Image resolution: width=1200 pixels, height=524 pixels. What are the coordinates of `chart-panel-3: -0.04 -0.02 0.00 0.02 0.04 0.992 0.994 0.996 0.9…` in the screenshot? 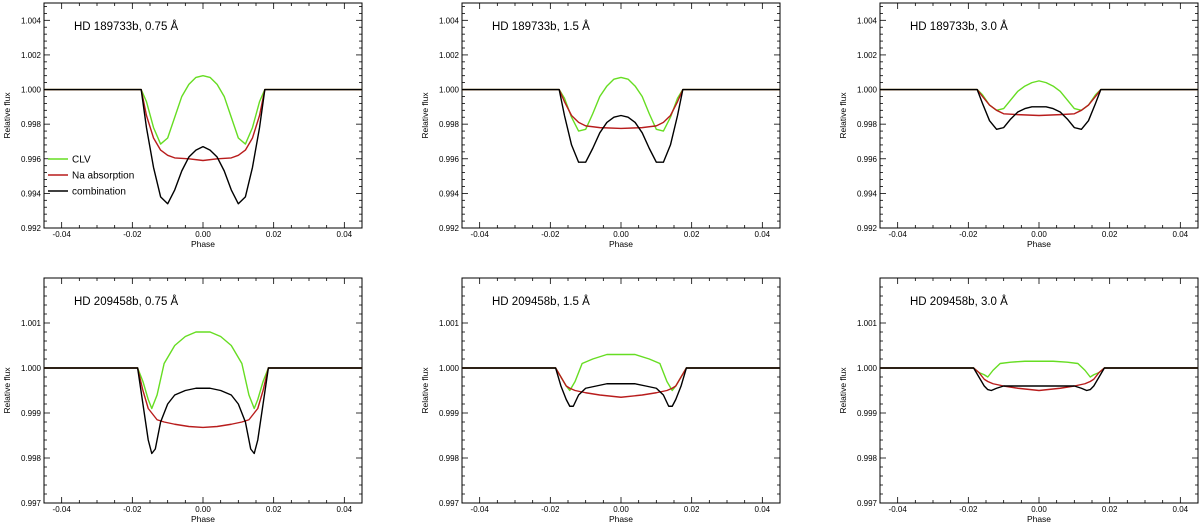 It's located at (1018, 125).